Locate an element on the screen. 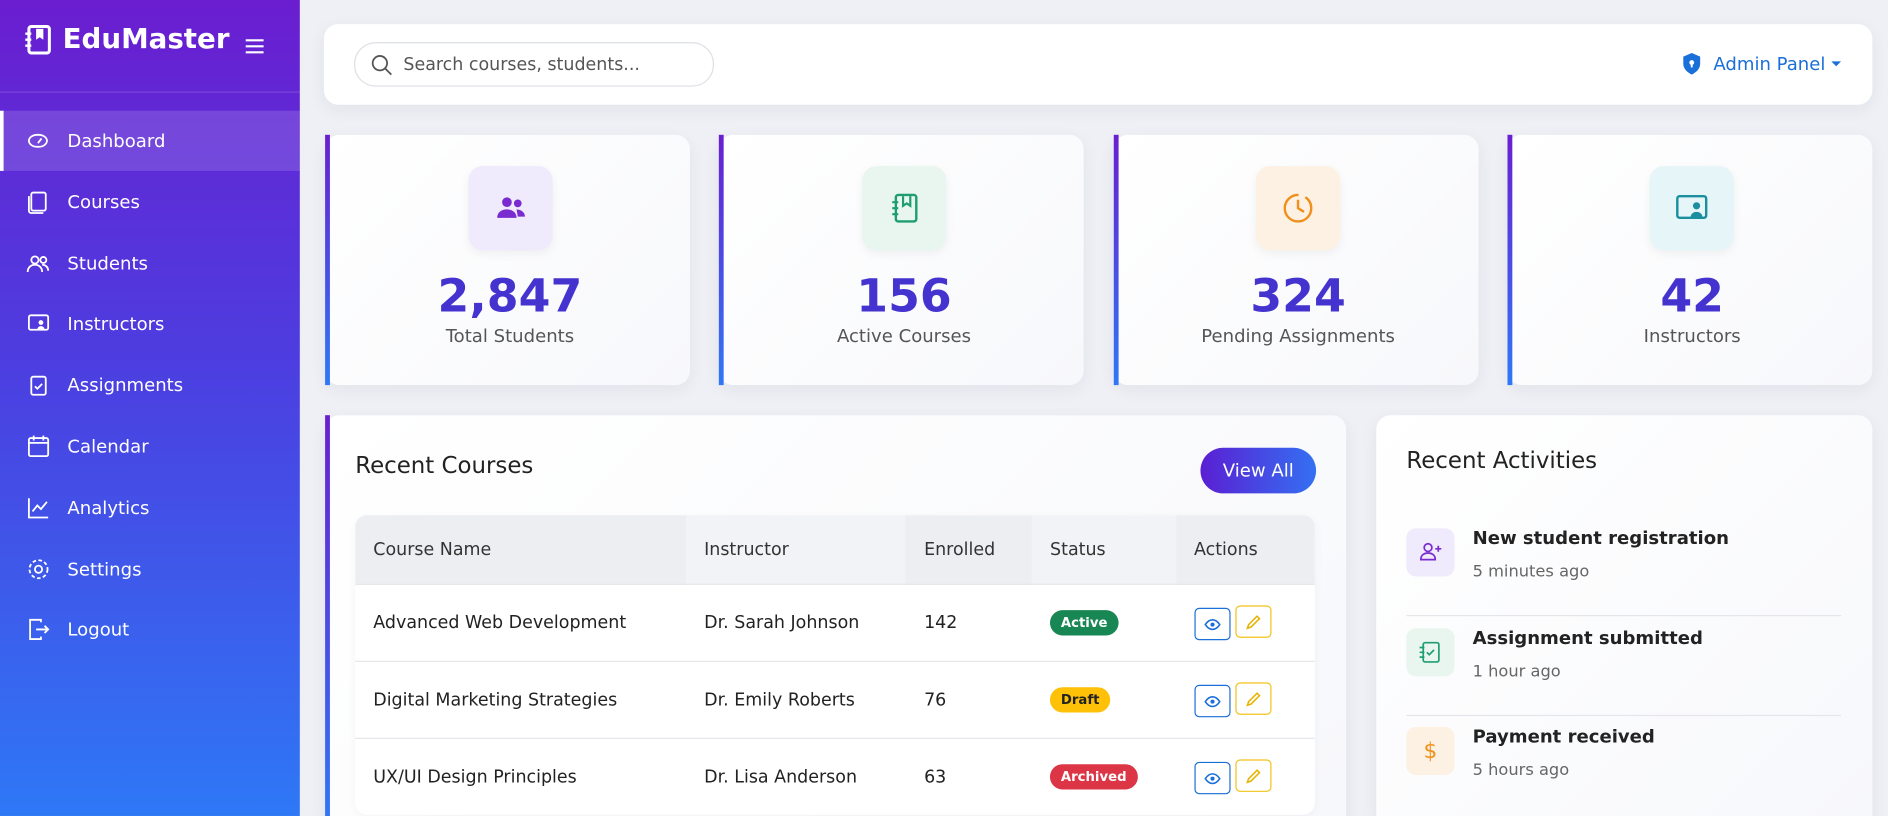 The image size is (1888, 816). nav-item: Settings is located at coordinates (150, 569).